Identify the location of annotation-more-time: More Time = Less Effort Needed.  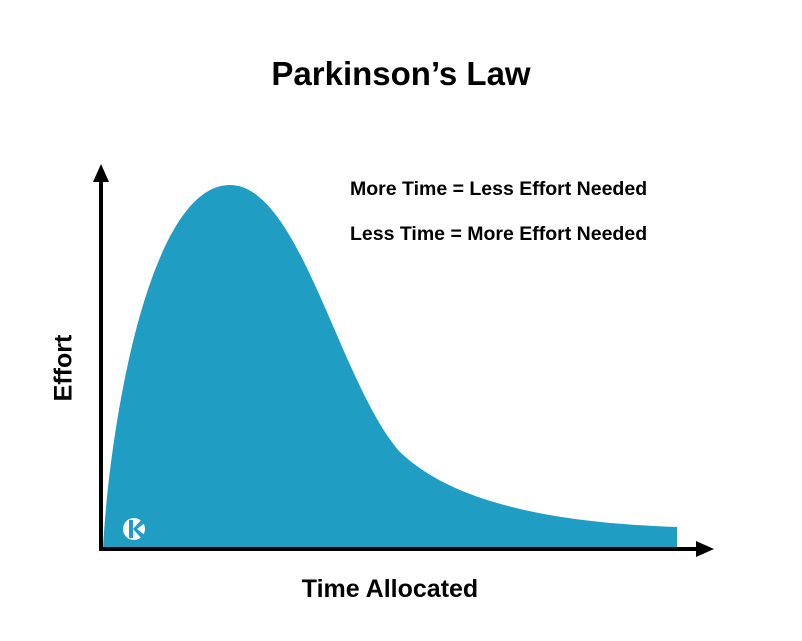
(499, 189).